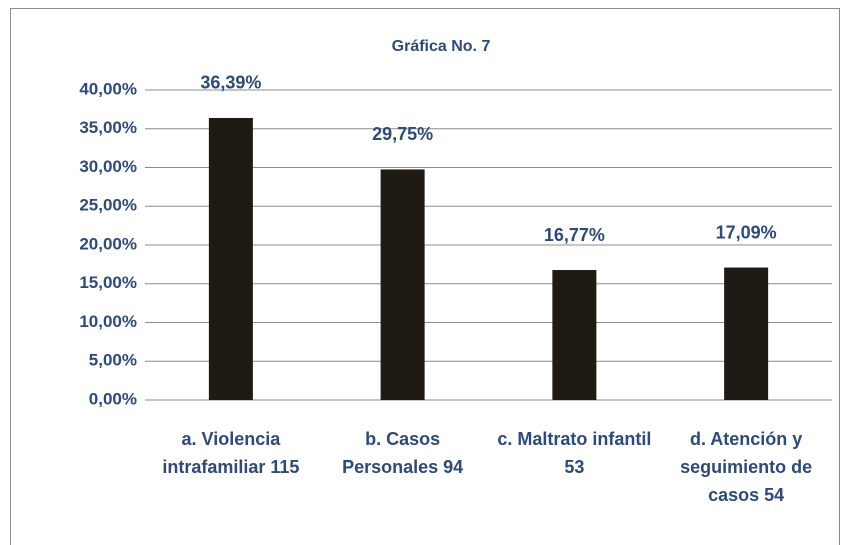  What do you see at coordinates (403, 453) in the screenshot?
I see `x-tick-label: b. Casos Personales 94` at bounding box center [403, 453].